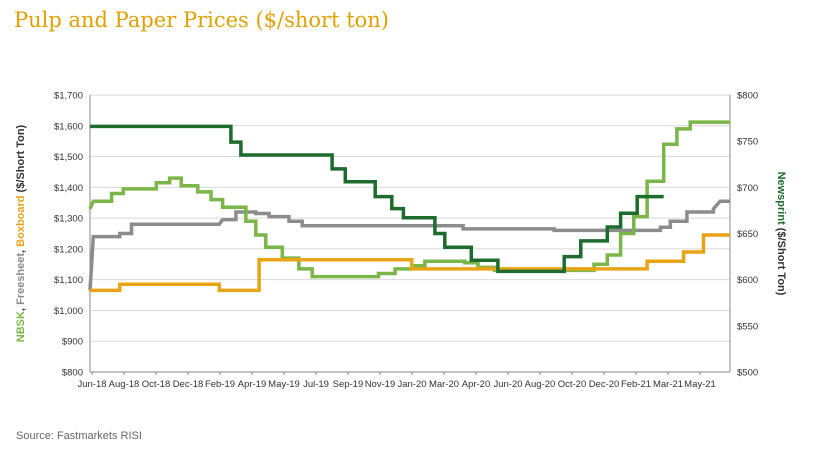  Describe the element at coordinates (21, 326) in the screenshot. I see `axis-title-part: NBSK` at that location.